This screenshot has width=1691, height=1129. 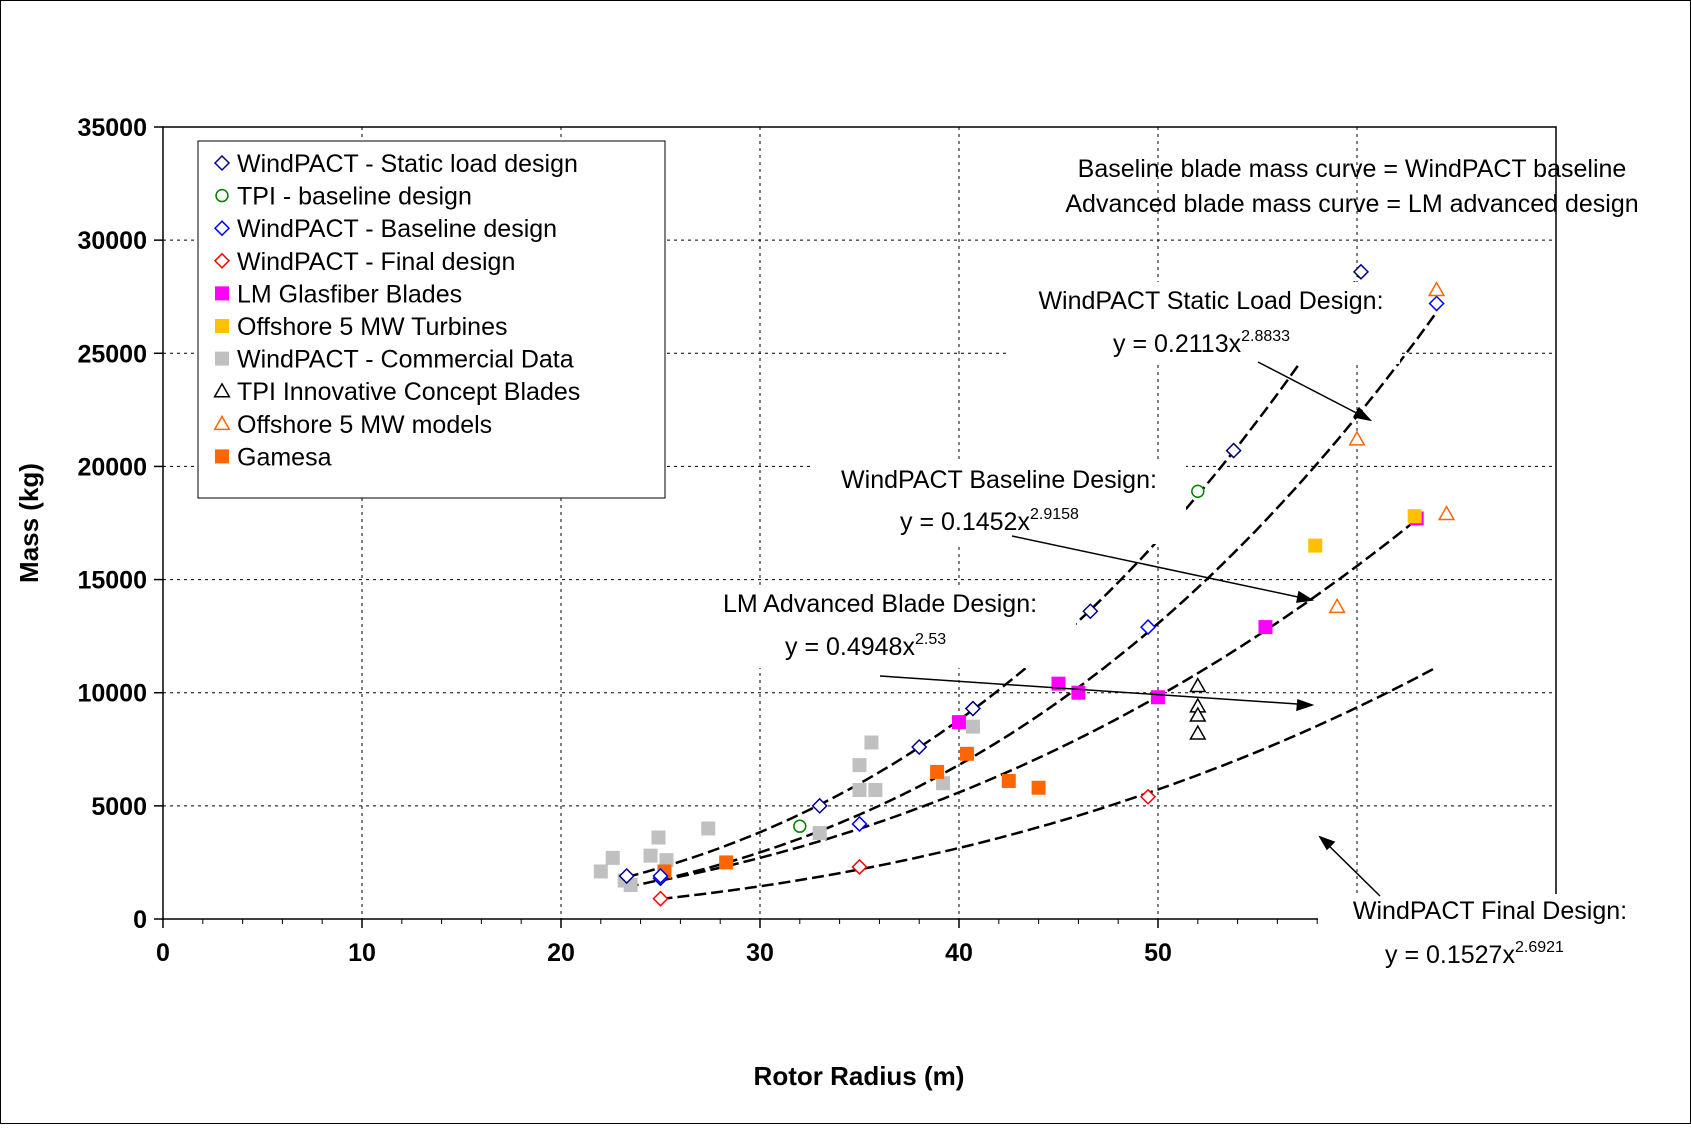 I want to click on y-tick-label: 30000, so click(x=112, y=241).